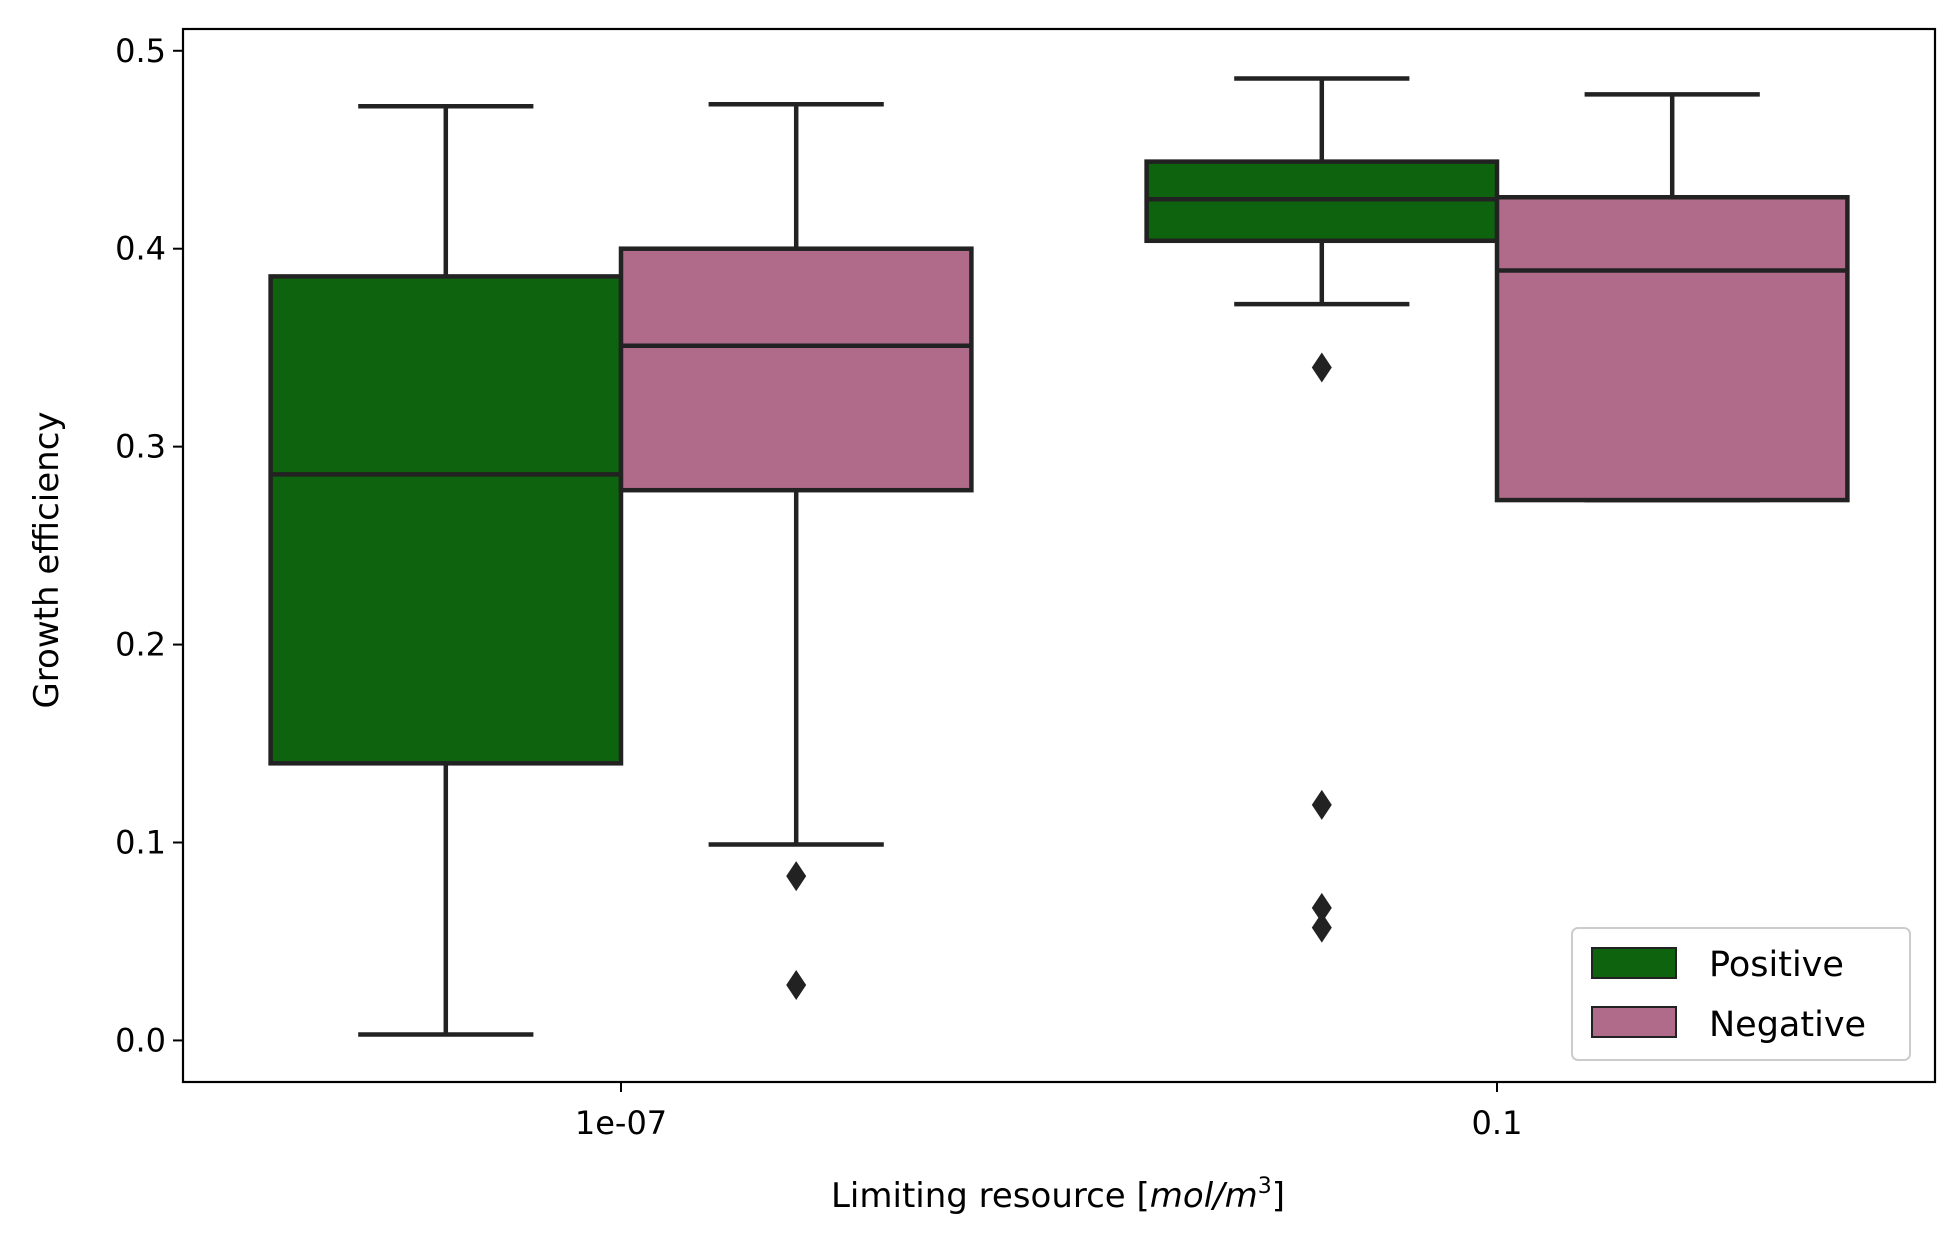  What do you see at coordinates (47, 559) in the screenshot?
I see `y-axis-label: Growth efficiency` at bounding box center [47, 559].